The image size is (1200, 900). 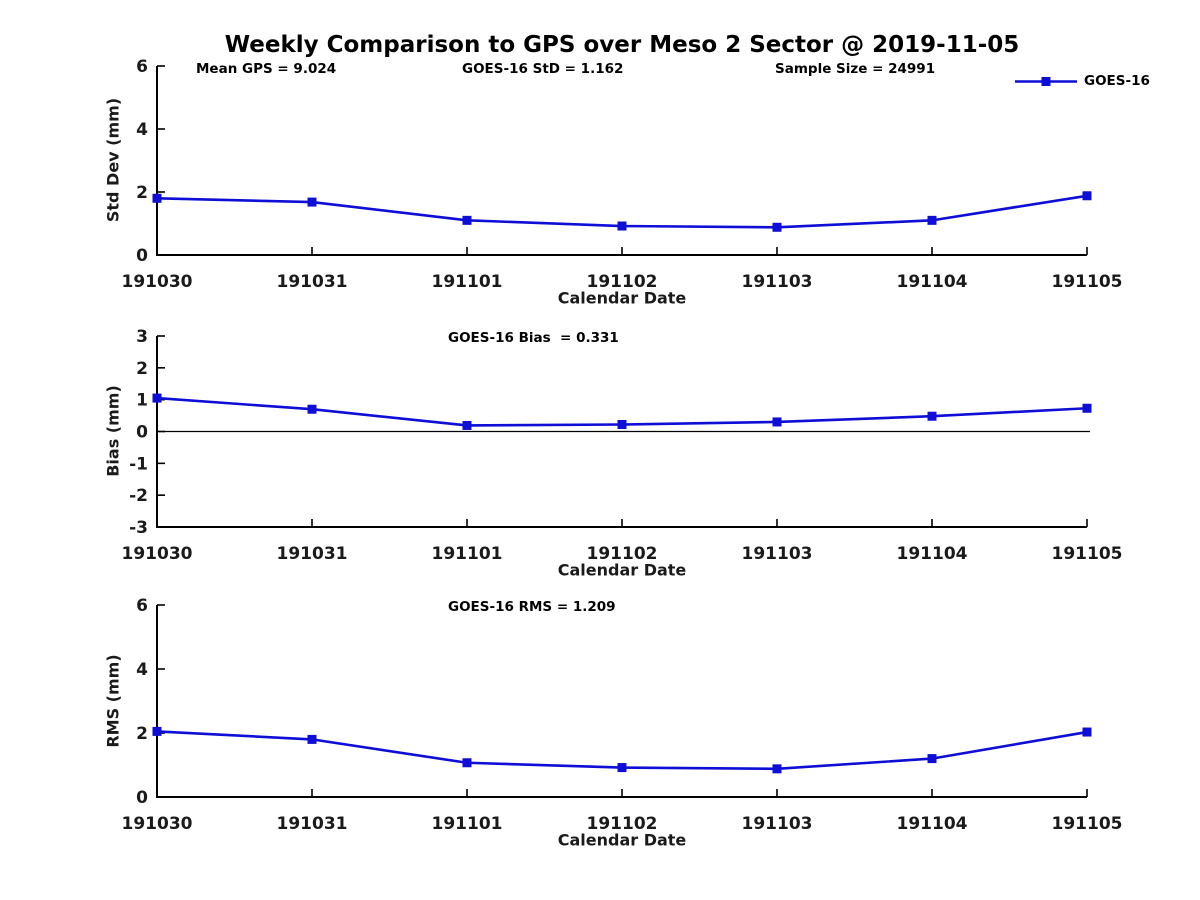 What do you see at coordinates (855, 69) in the screenshot?
I see `annotation-sample-size: Sample Size = 24991` at bounding box center [855, 69].